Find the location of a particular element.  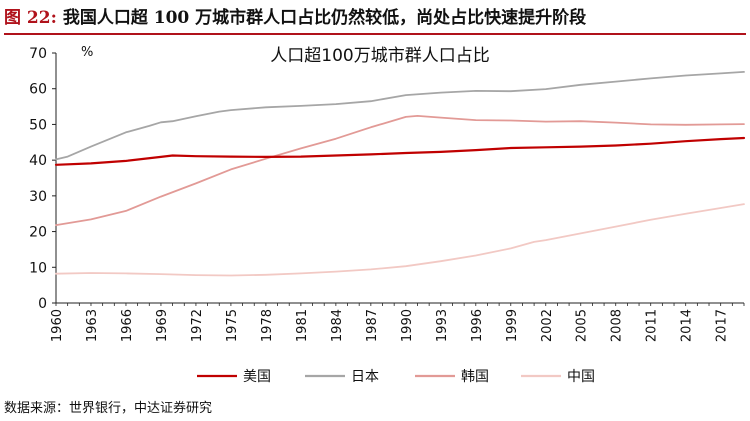

x-tick-label: 2017 is located at coordinates (722, 325).